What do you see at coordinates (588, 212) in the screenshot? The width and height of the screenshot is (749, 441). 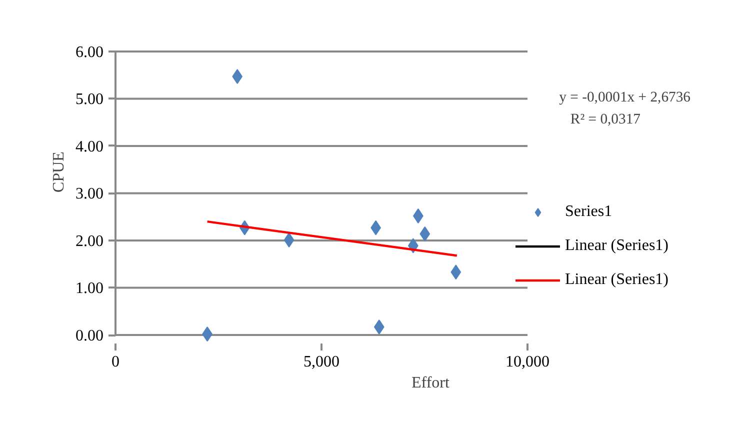 I see `legend-label: Series1` at bounding box center [588, 212].